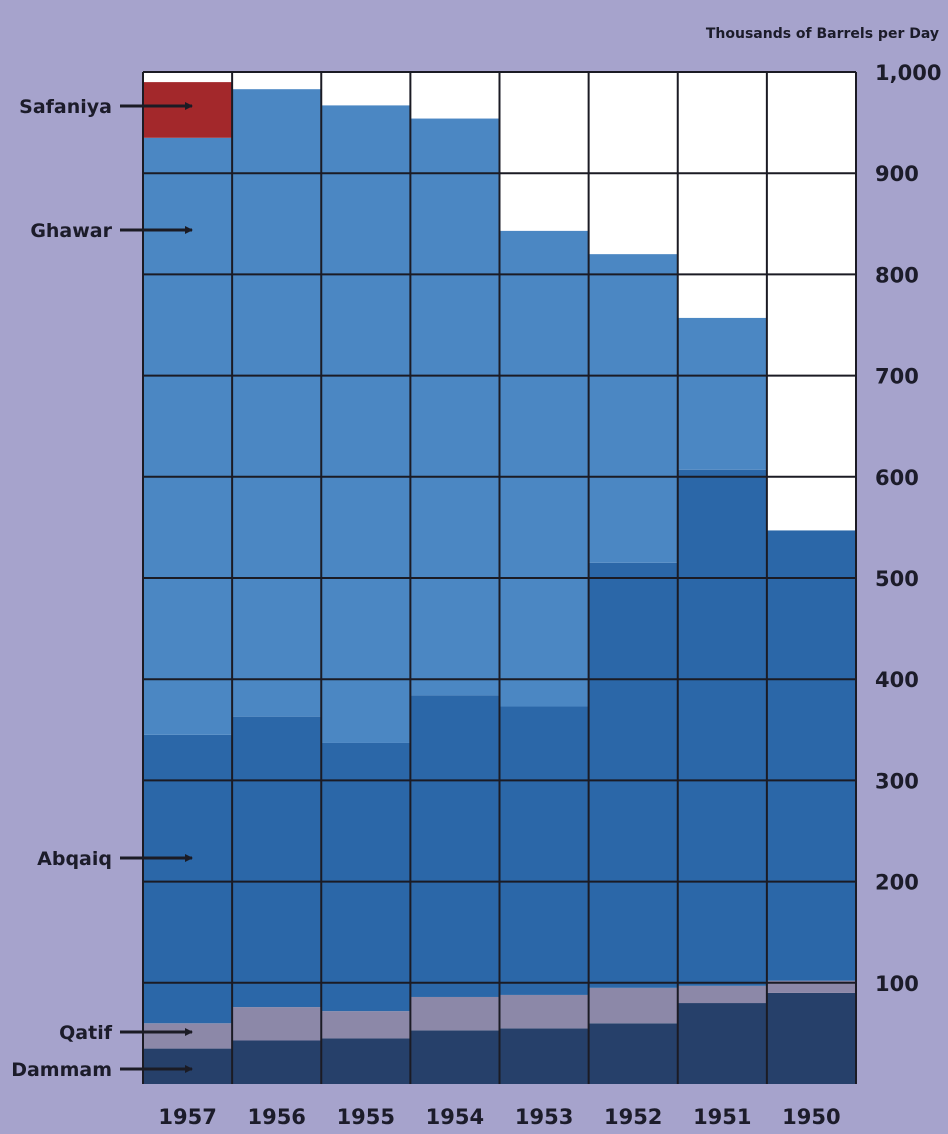 Image resolution: width=948 pixels, height=1134 pixels. What do you see at coordinates (277, 862) in the screenshot?
I see `bar-abqaiq-1956` at bounding box center [277, 862].